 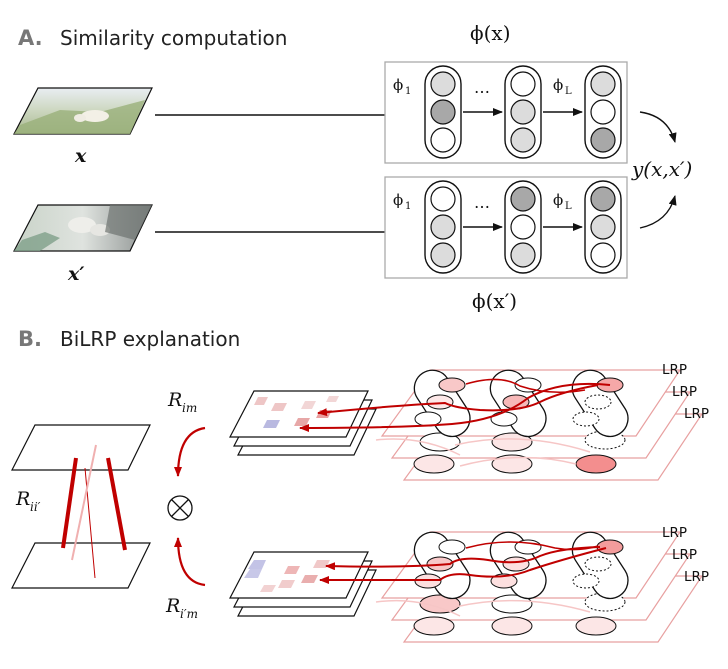 I want to click on layer-stack-bottom, so click(x=511, y=587).